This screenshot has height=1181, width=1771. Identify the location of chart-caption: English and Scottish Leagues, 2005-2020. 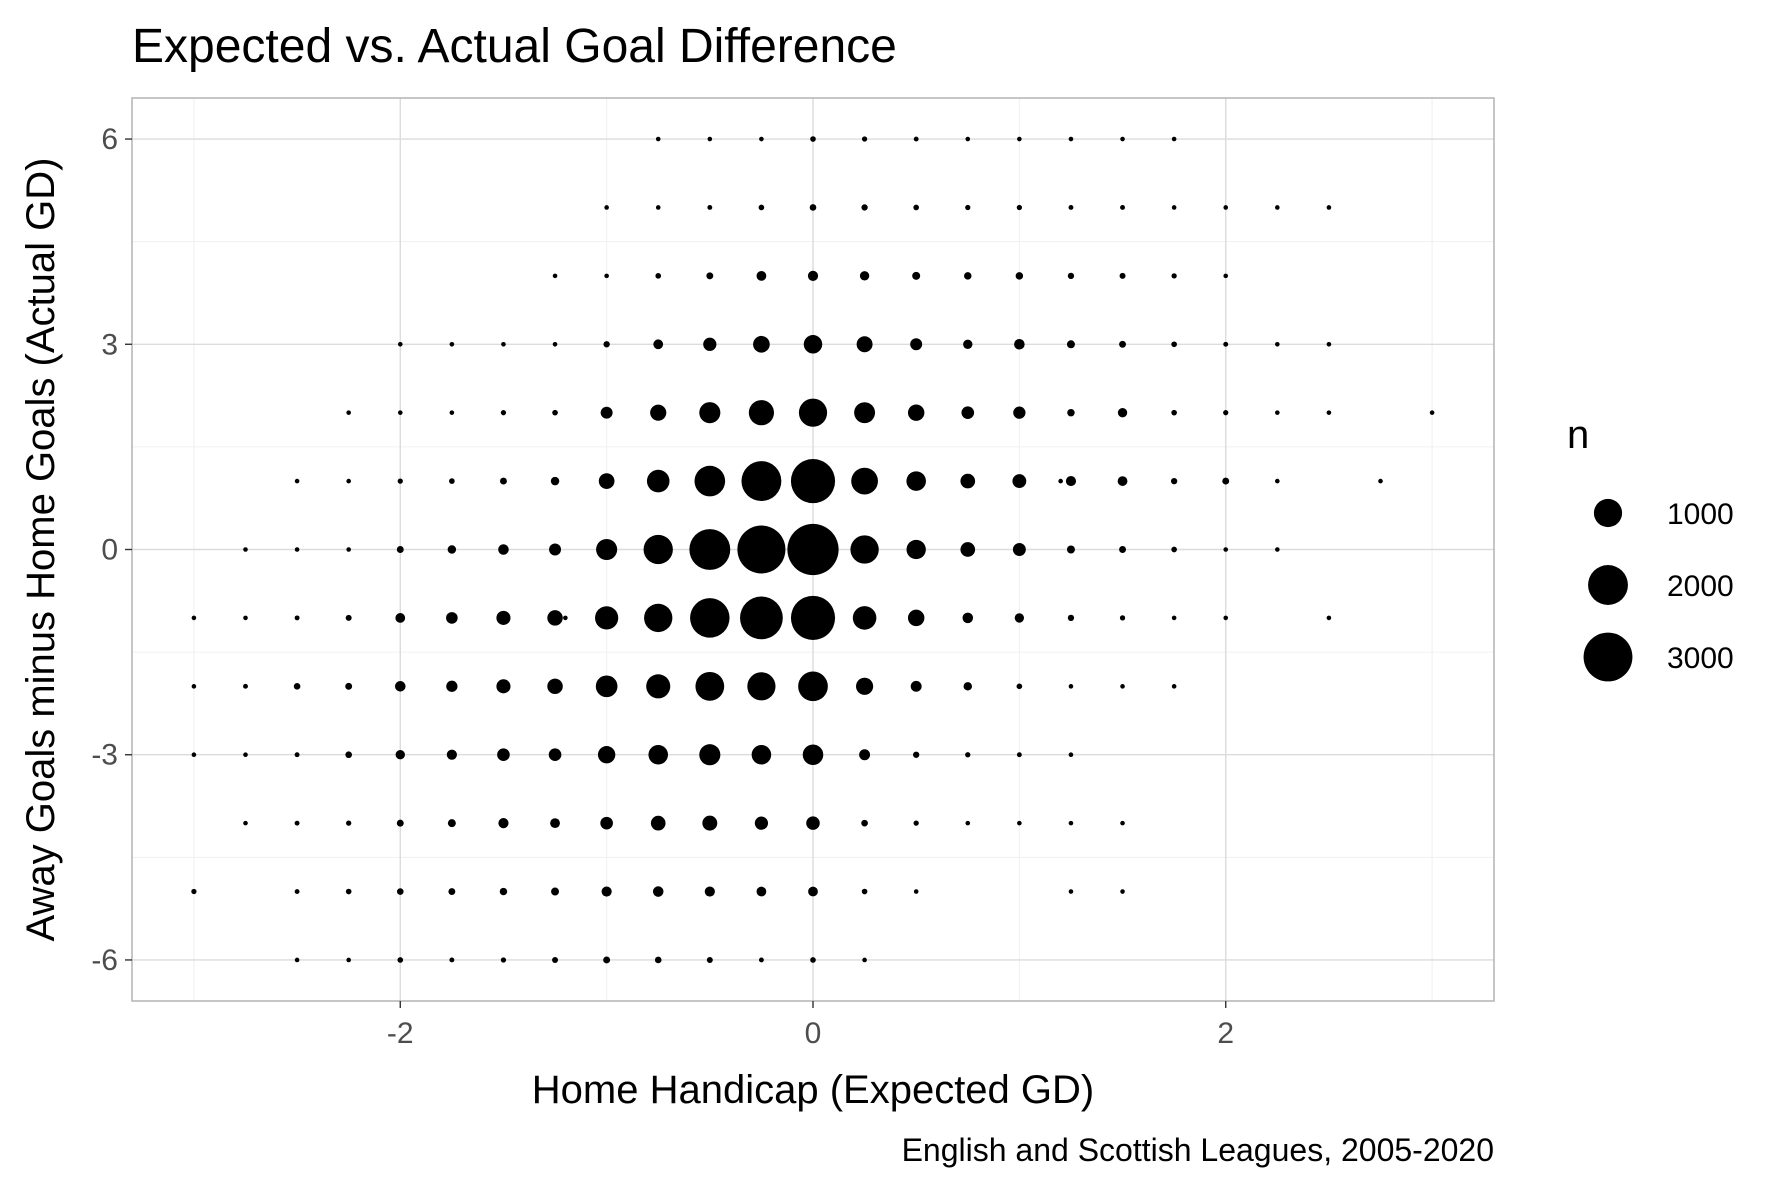
(1198, 1150).